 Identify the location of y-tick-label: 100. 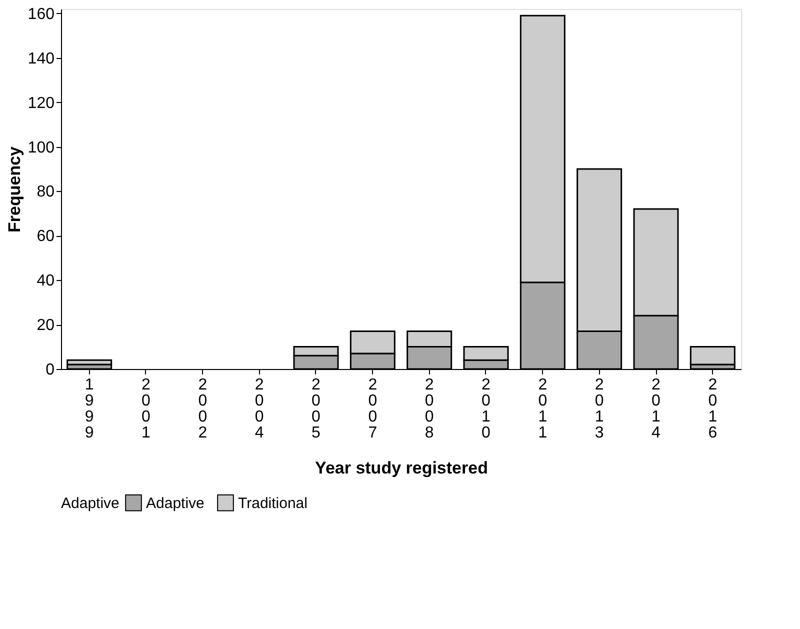
(41, 147).